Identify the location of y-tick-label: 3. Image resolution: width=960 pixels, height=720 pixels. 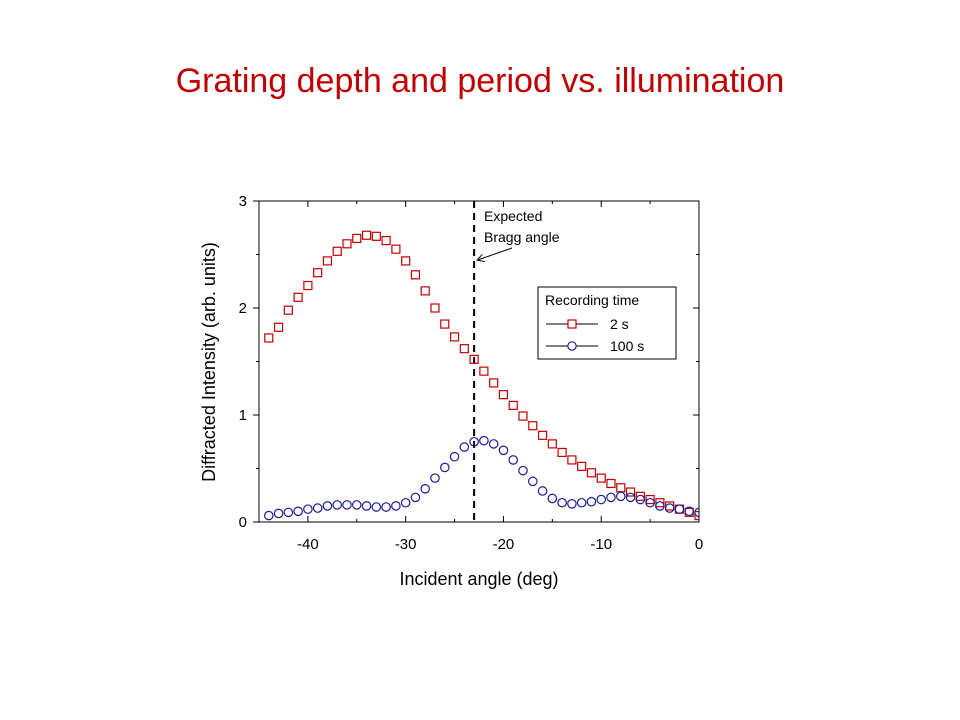
(243, 201).